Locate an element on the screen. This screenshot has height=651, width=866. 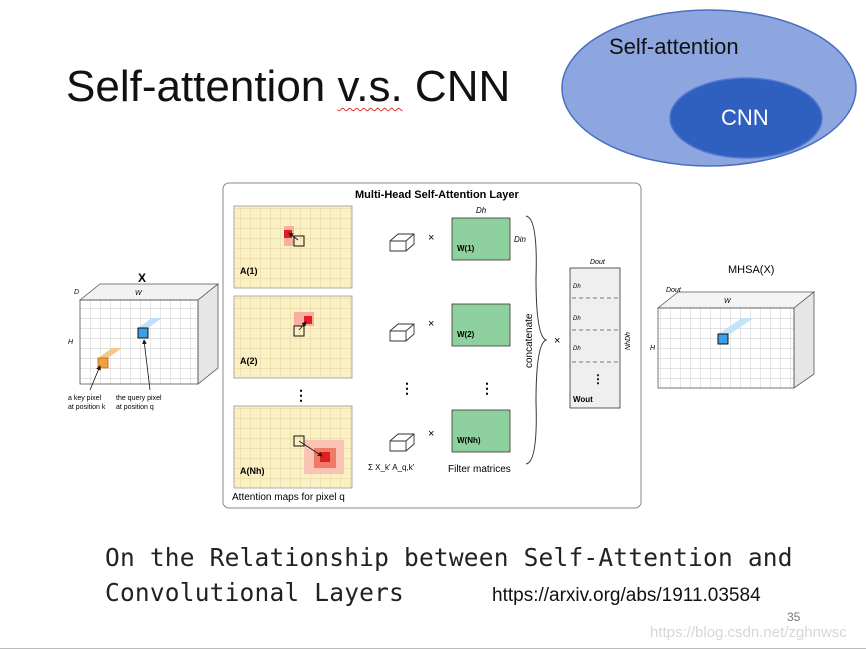
watermark: https://blog.csdn.net/zghnwsc is located at coordinates (748, 632).